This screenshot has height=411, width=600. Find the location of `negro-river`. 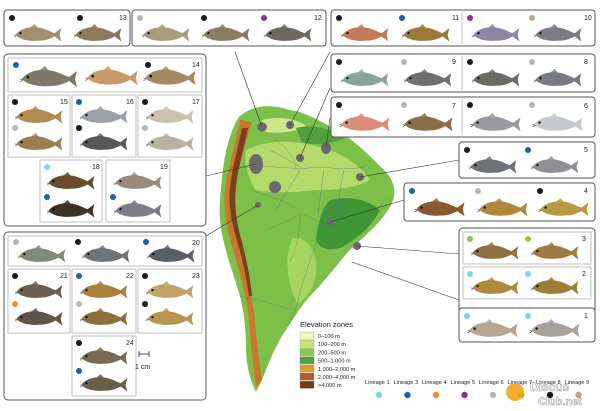

negro-river is located at coordinates (286, 159).